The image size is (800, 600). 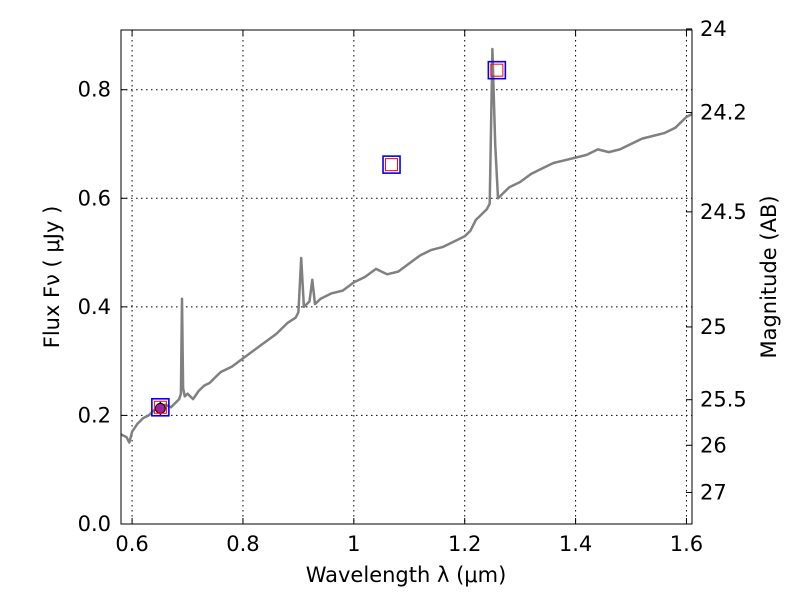 What do you see at coordinates (353, 544) in the screenshot?
I see `x-tick-label: 1` at bounding box center [353, 544].